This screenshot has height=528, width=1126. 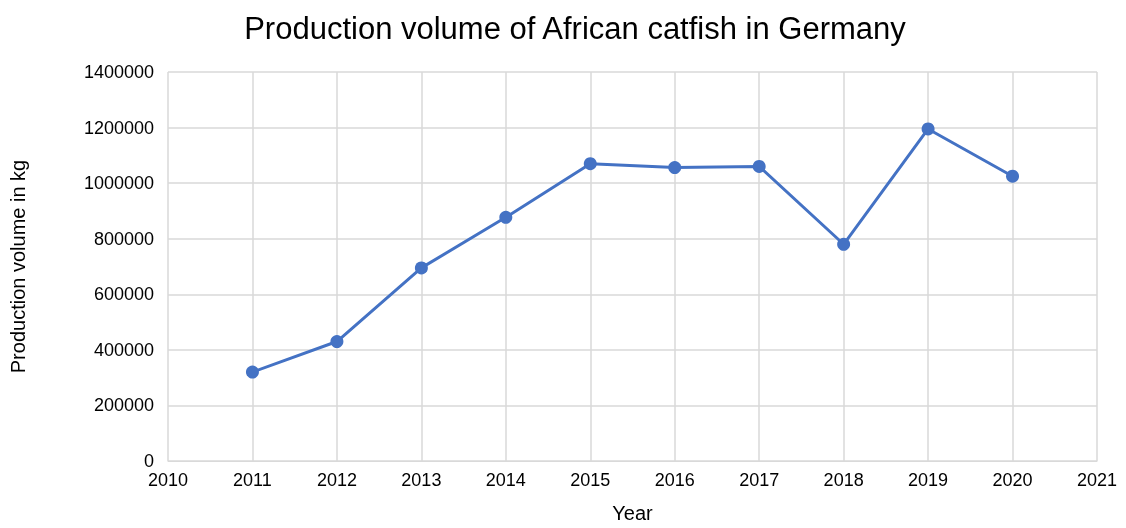 I want to click on x-tick-label: 2018, so click(x=843, y=480).